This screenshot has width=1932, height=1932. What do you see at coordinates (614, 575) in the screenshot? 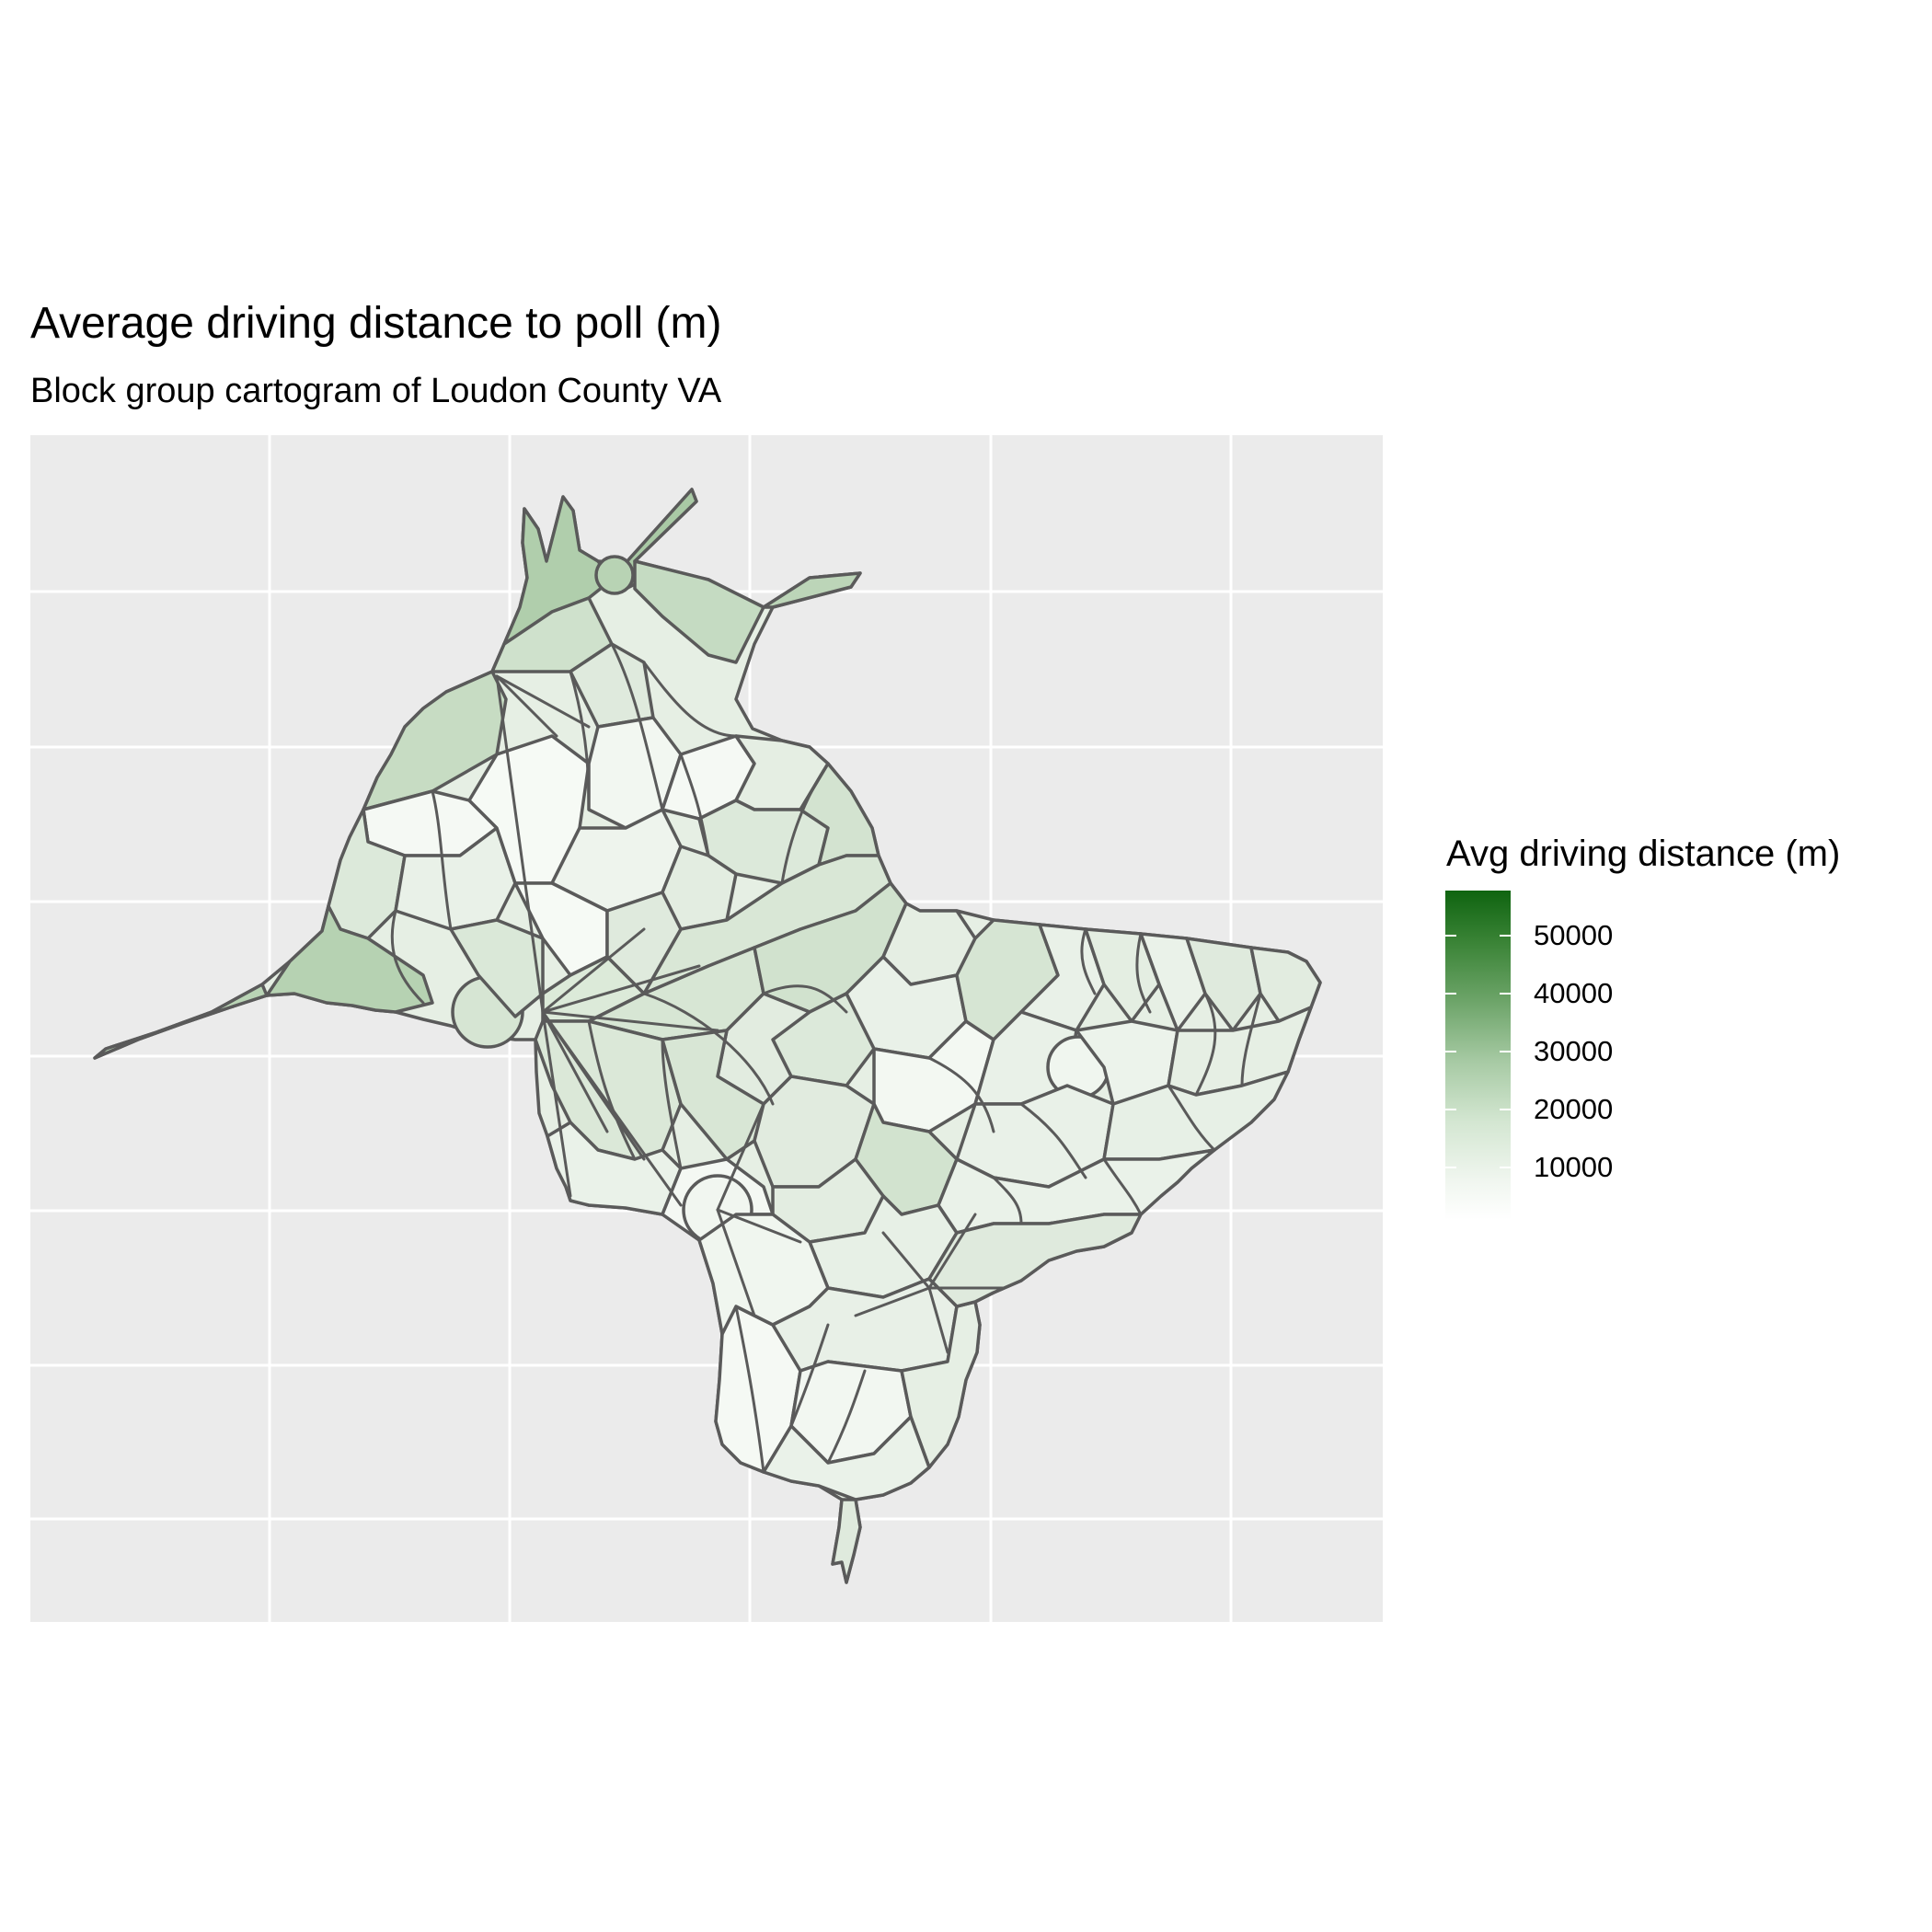
I see `region-nw-circle` at bounding box center [614, 575].